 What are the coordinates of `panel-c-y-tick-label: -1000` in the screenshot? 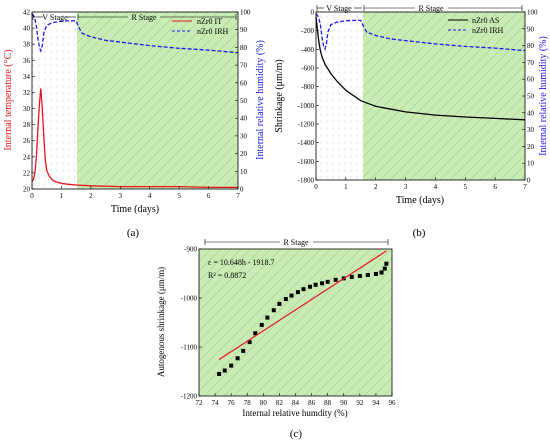 It's located at (189, 299).